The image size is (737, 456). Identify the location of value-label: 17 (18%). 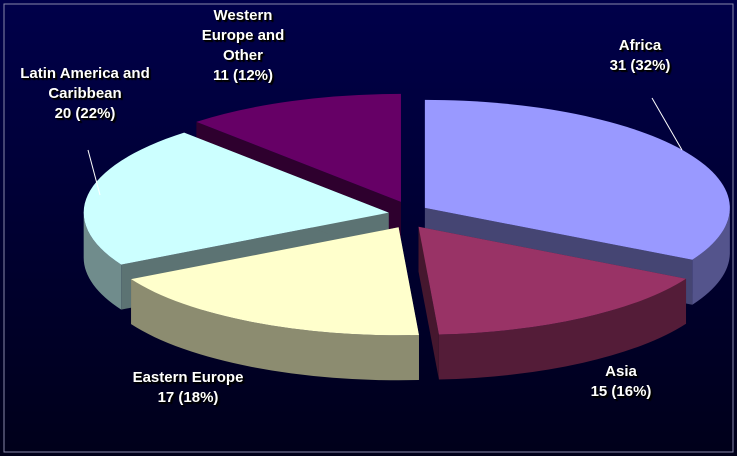
(188, 397).